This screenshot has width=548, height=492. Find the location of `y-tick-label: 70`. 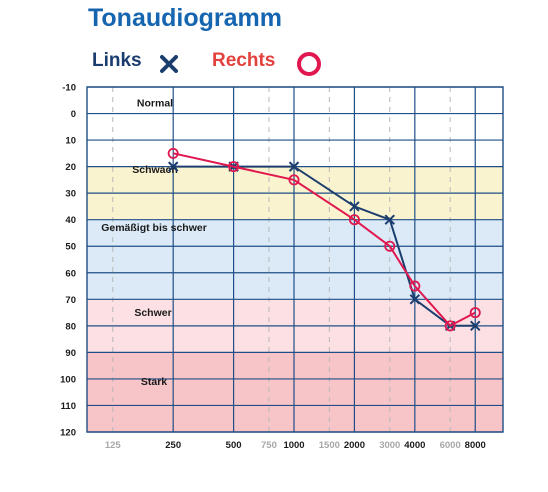

y-tick-label: 70 is located at coordinates (70, 300).